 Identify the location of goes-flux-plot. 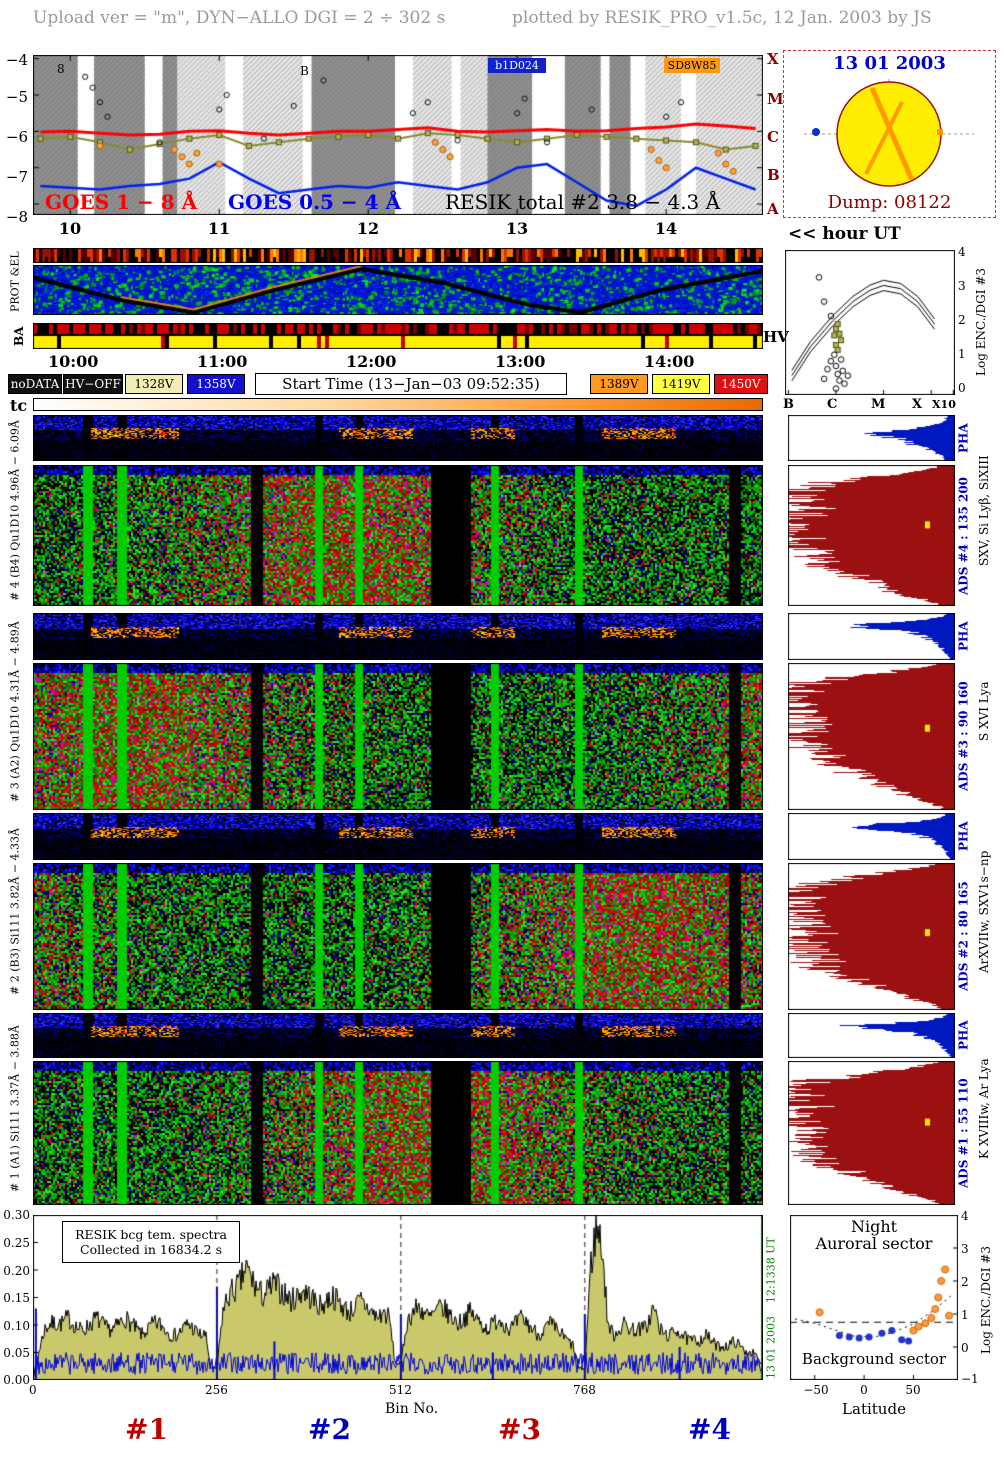
(398, 135).